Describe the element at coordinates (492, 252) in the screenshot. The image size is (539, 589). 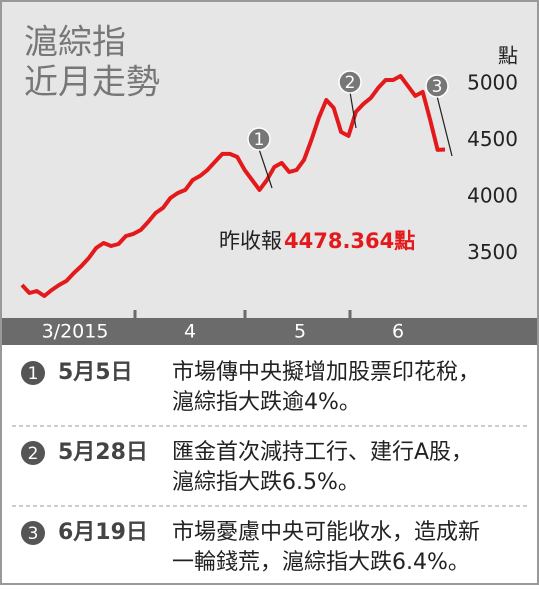
I see `y-tick-label: 3500` at that location.